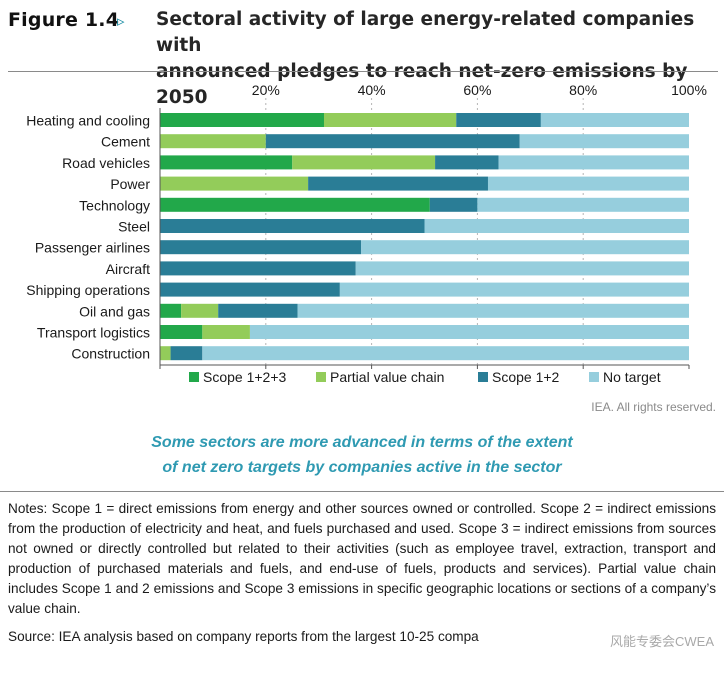 Image resolution: width=724 pixels, height=673 pixels. I want to click on x-tick-label: 40%, so click(372, 90).